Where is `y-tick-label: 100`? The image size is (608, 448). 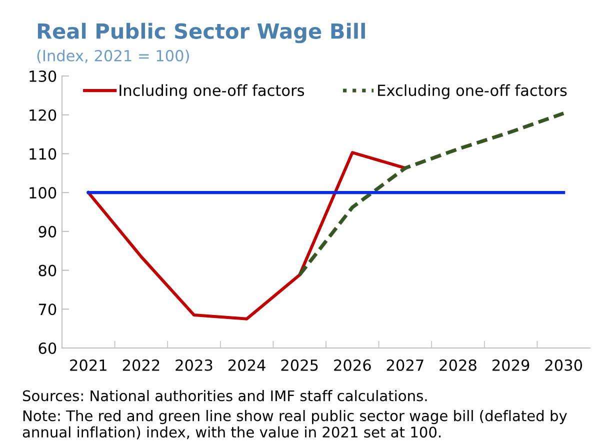
y-tick-label: 100 is located at coordinates (43, 193).